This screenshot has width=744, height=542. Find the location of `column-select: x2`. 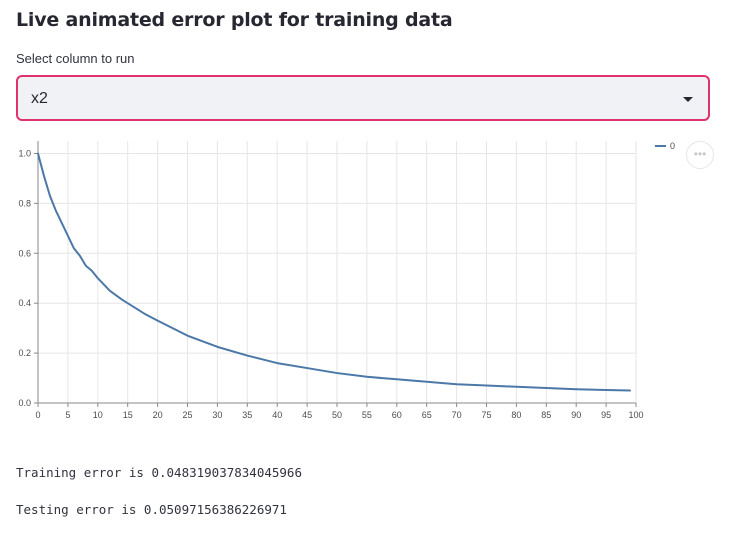

column-select: x2 is located at coordinates (363, 98).